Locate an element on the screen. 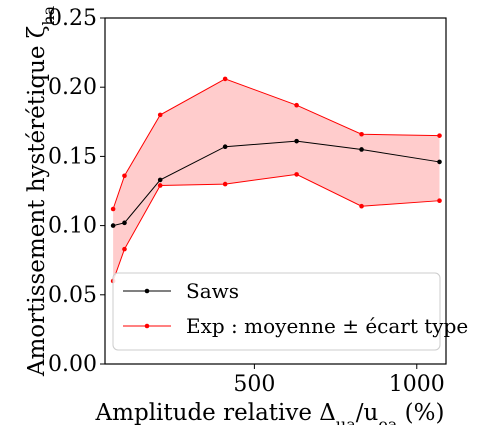  x-tick-label: 1000 is located at coordinates (417, 384).